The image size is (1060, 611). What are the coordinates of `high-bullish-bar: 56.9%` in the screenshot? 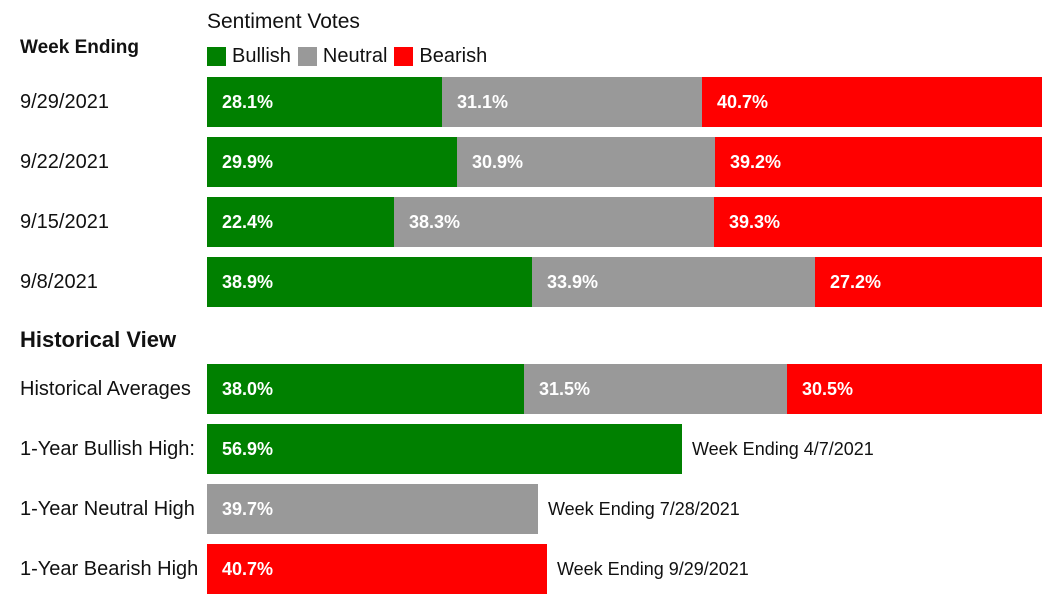 It's located at (444, 449).